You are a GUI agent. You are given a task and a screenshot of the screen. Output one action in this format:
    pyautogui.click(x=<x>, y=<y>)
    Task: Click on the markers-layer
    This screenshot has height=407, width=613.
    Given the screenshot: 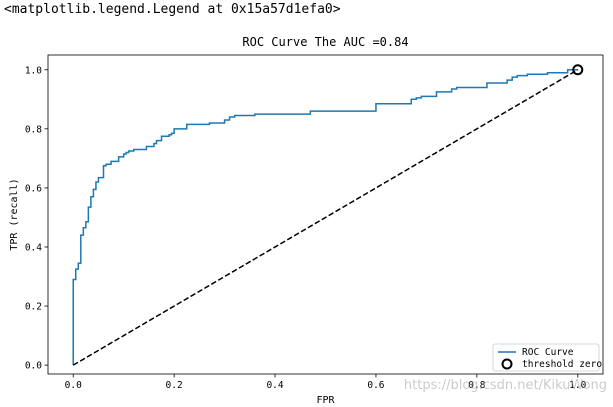 What is the action you would take?
    pyautogui.click(x=578, y=70)
    